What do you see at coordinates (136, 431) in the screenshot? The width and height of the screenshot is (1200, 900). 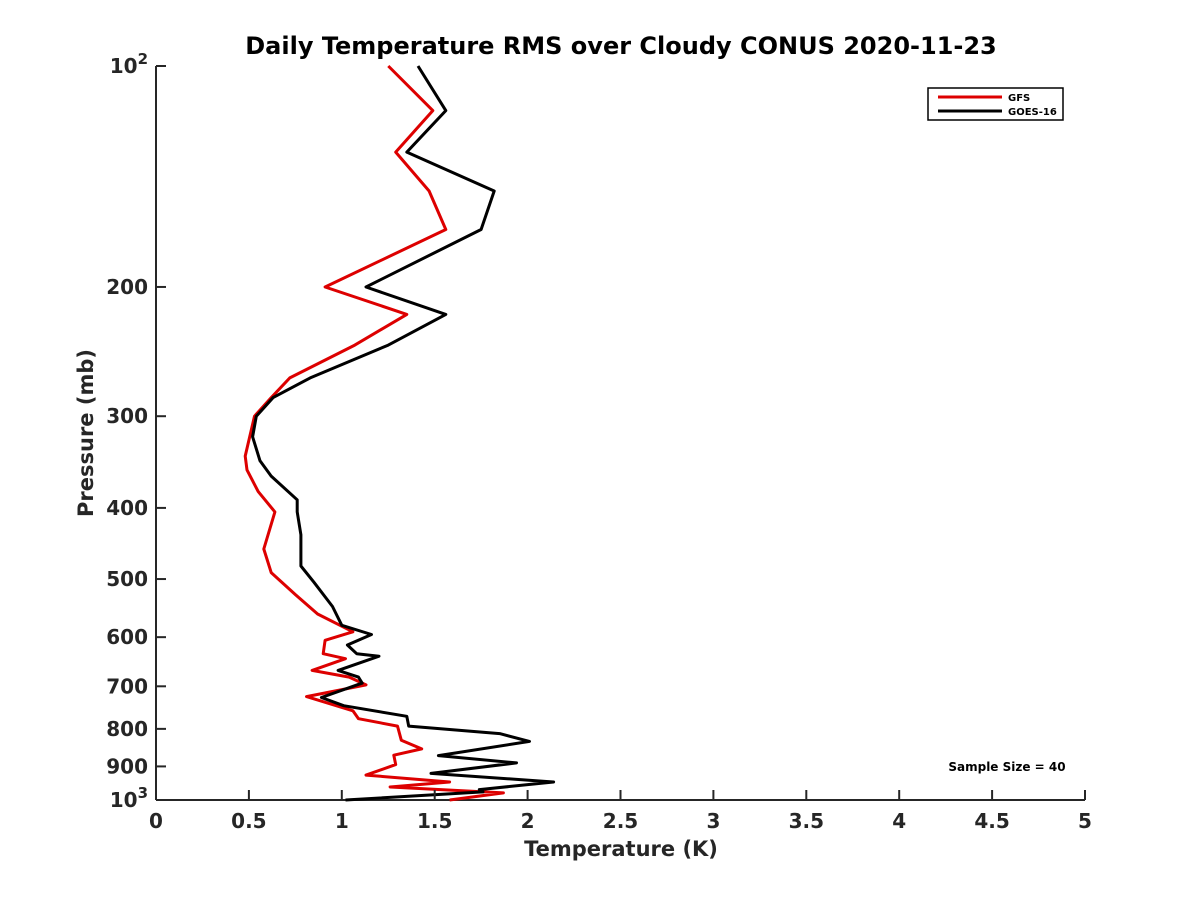 I see `y-axis-ticks: 10² 200 300 400 500 600 700 800 900 10³` at bounding box center [136, 431].